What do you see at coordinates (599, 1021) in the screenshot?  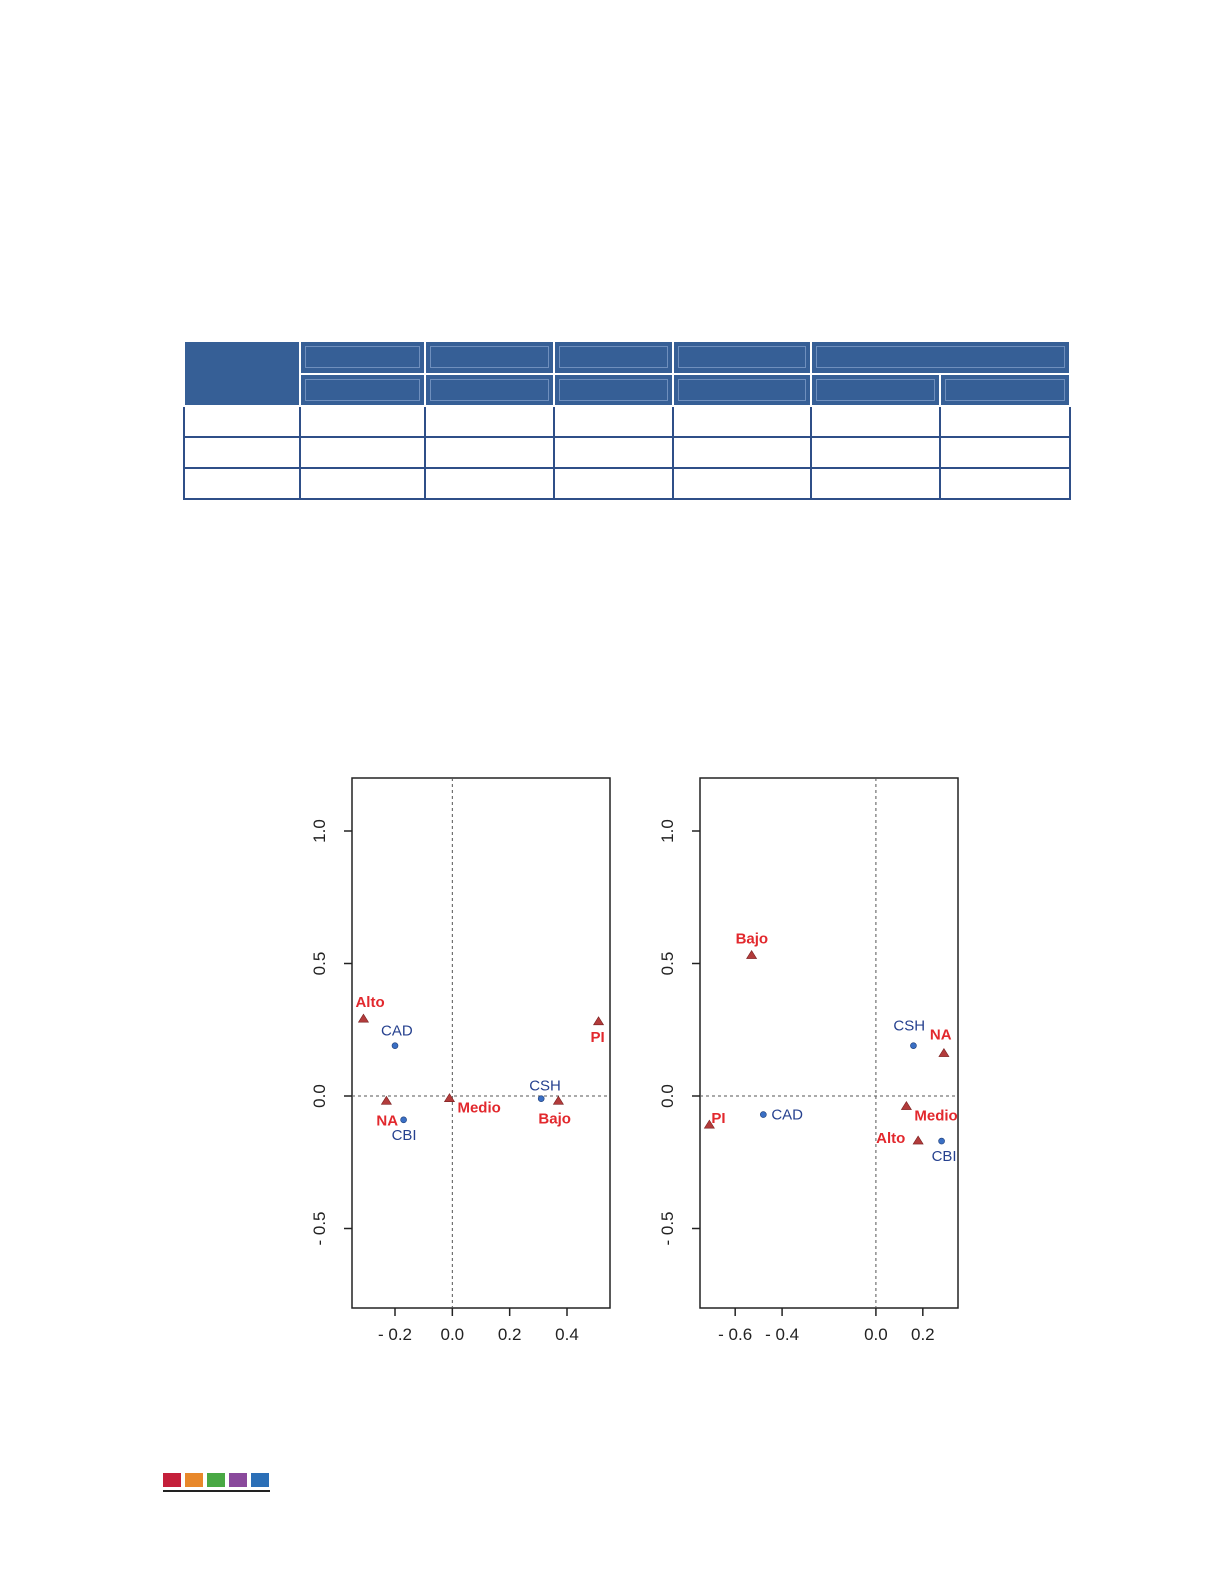 I see `point-pi` at bounding box center [599, 1021].